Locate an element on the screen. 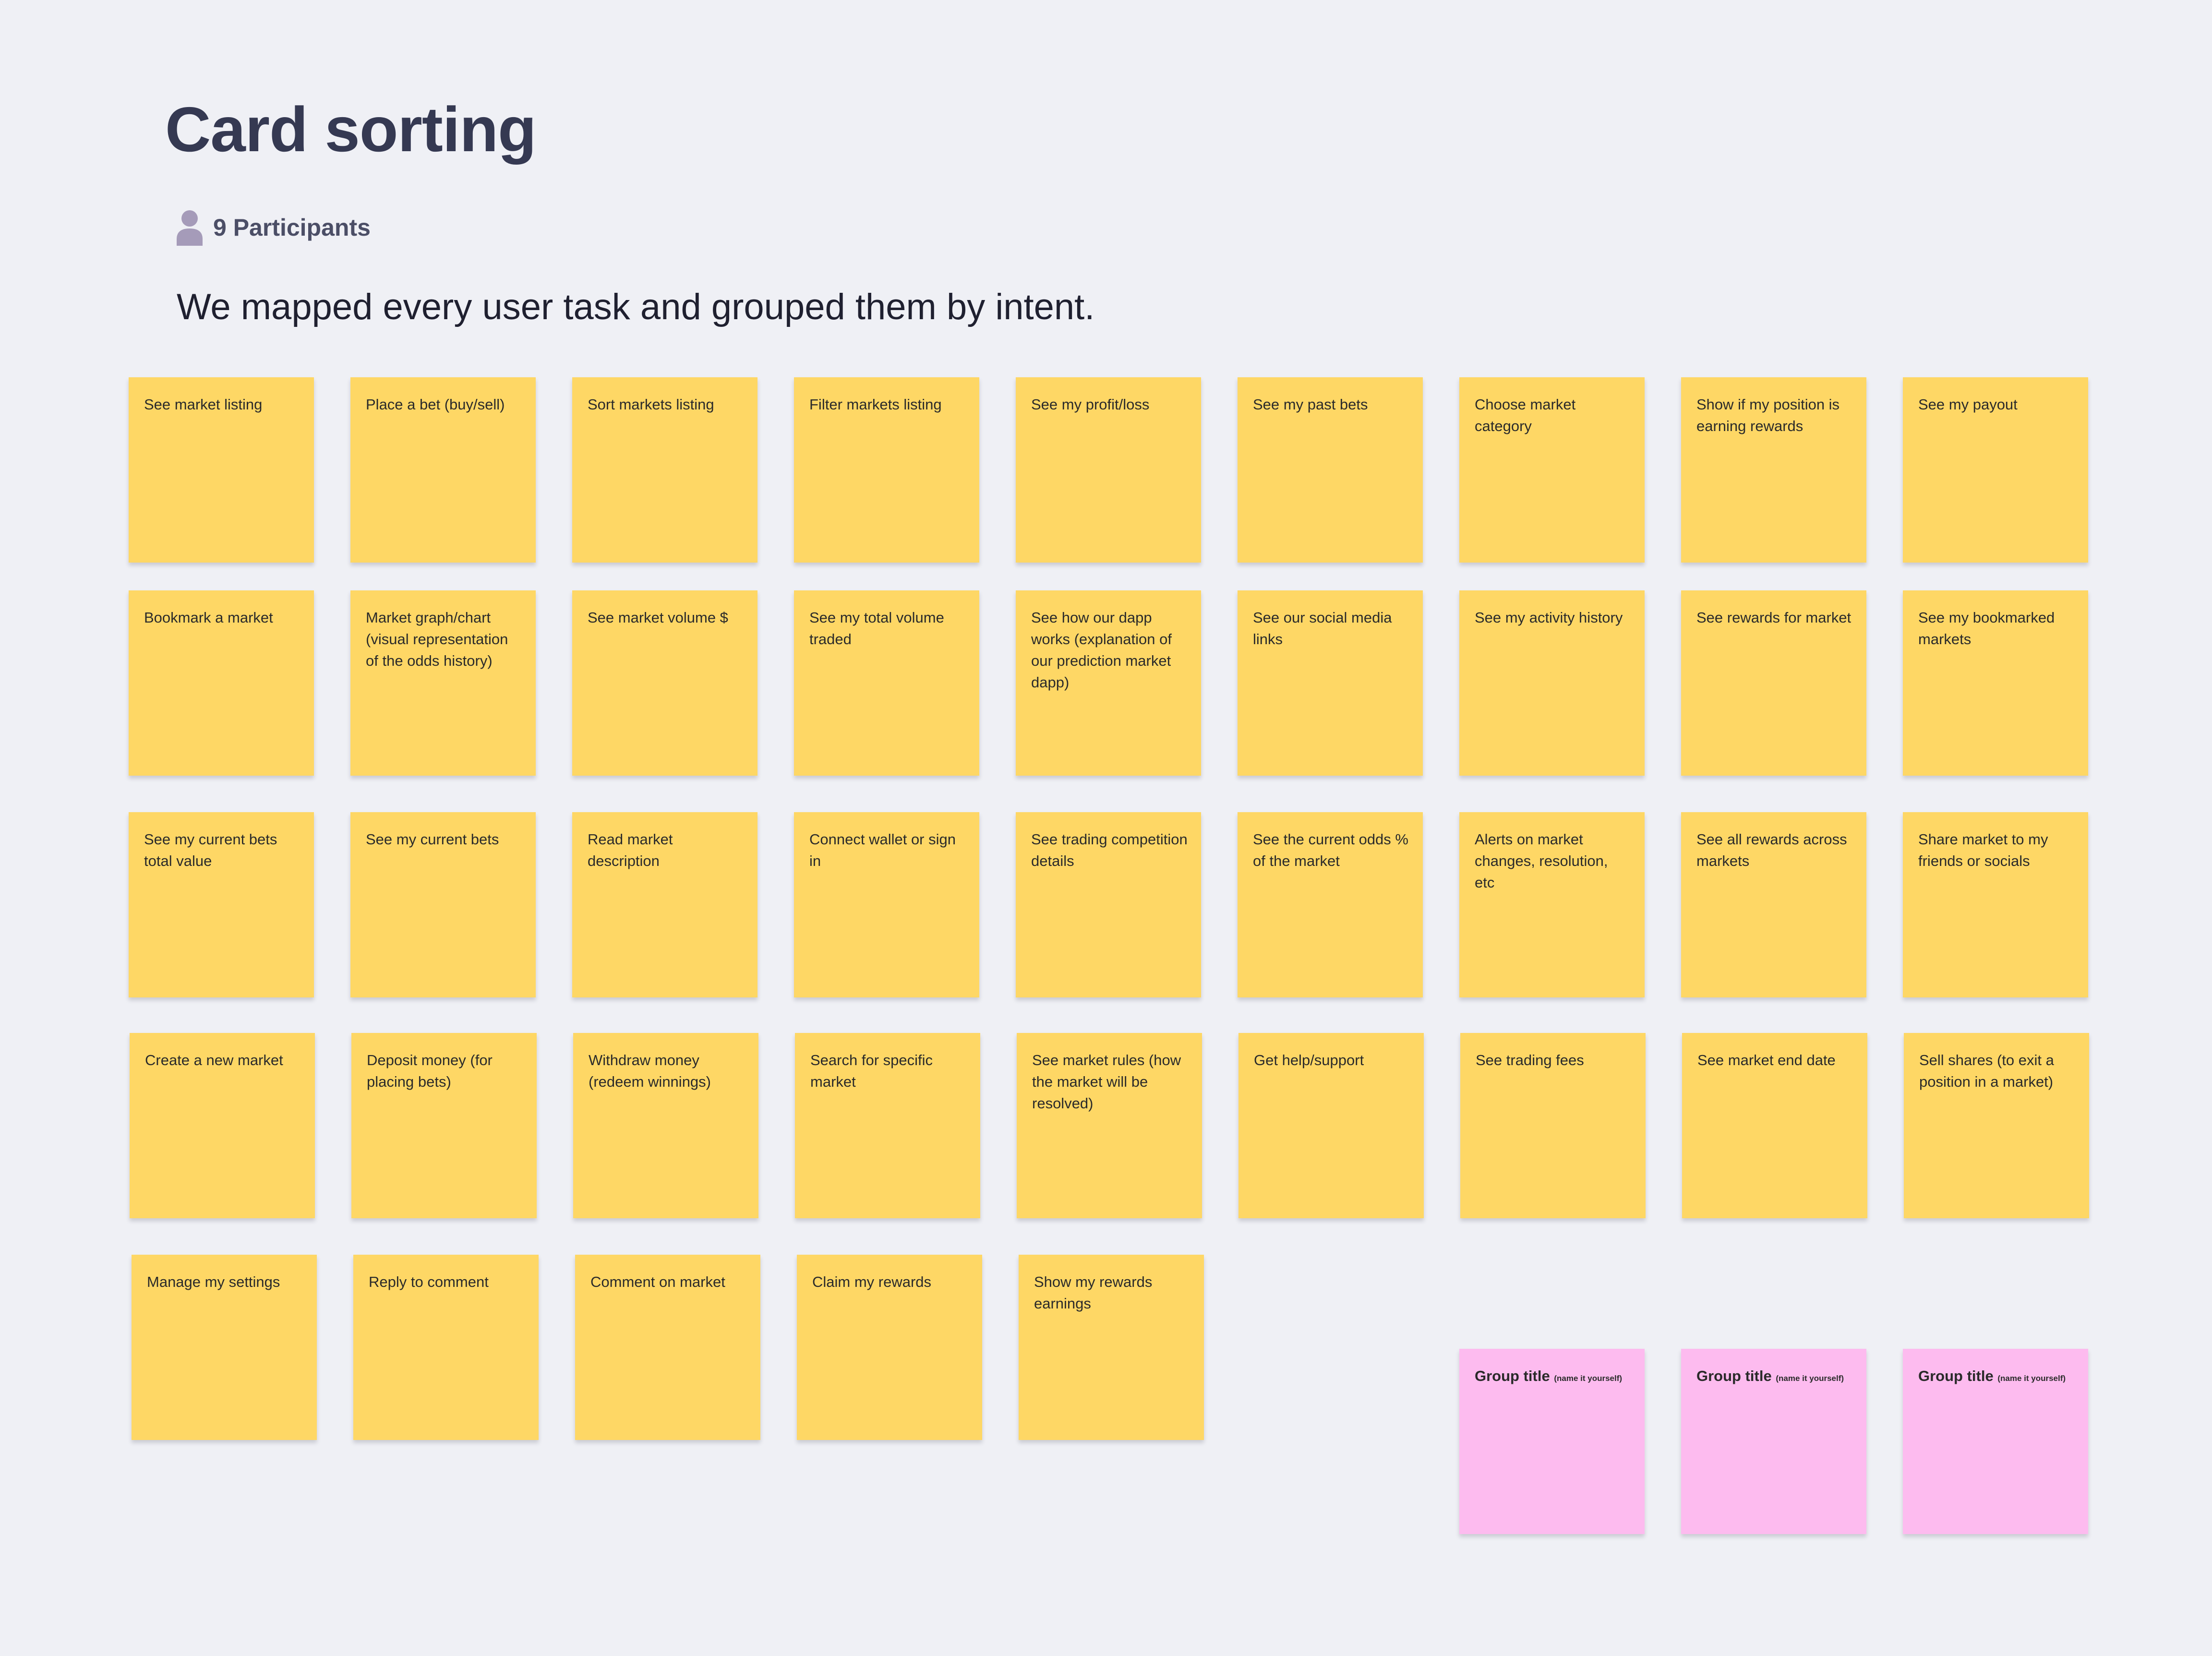  participants-info: 9 Participants is located at coordinates (273, 227).